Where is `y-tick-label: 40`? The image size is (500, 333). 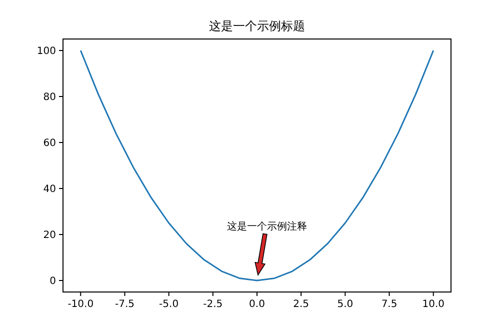 y-tick-label: 40 is located at coordinates (49, 189).